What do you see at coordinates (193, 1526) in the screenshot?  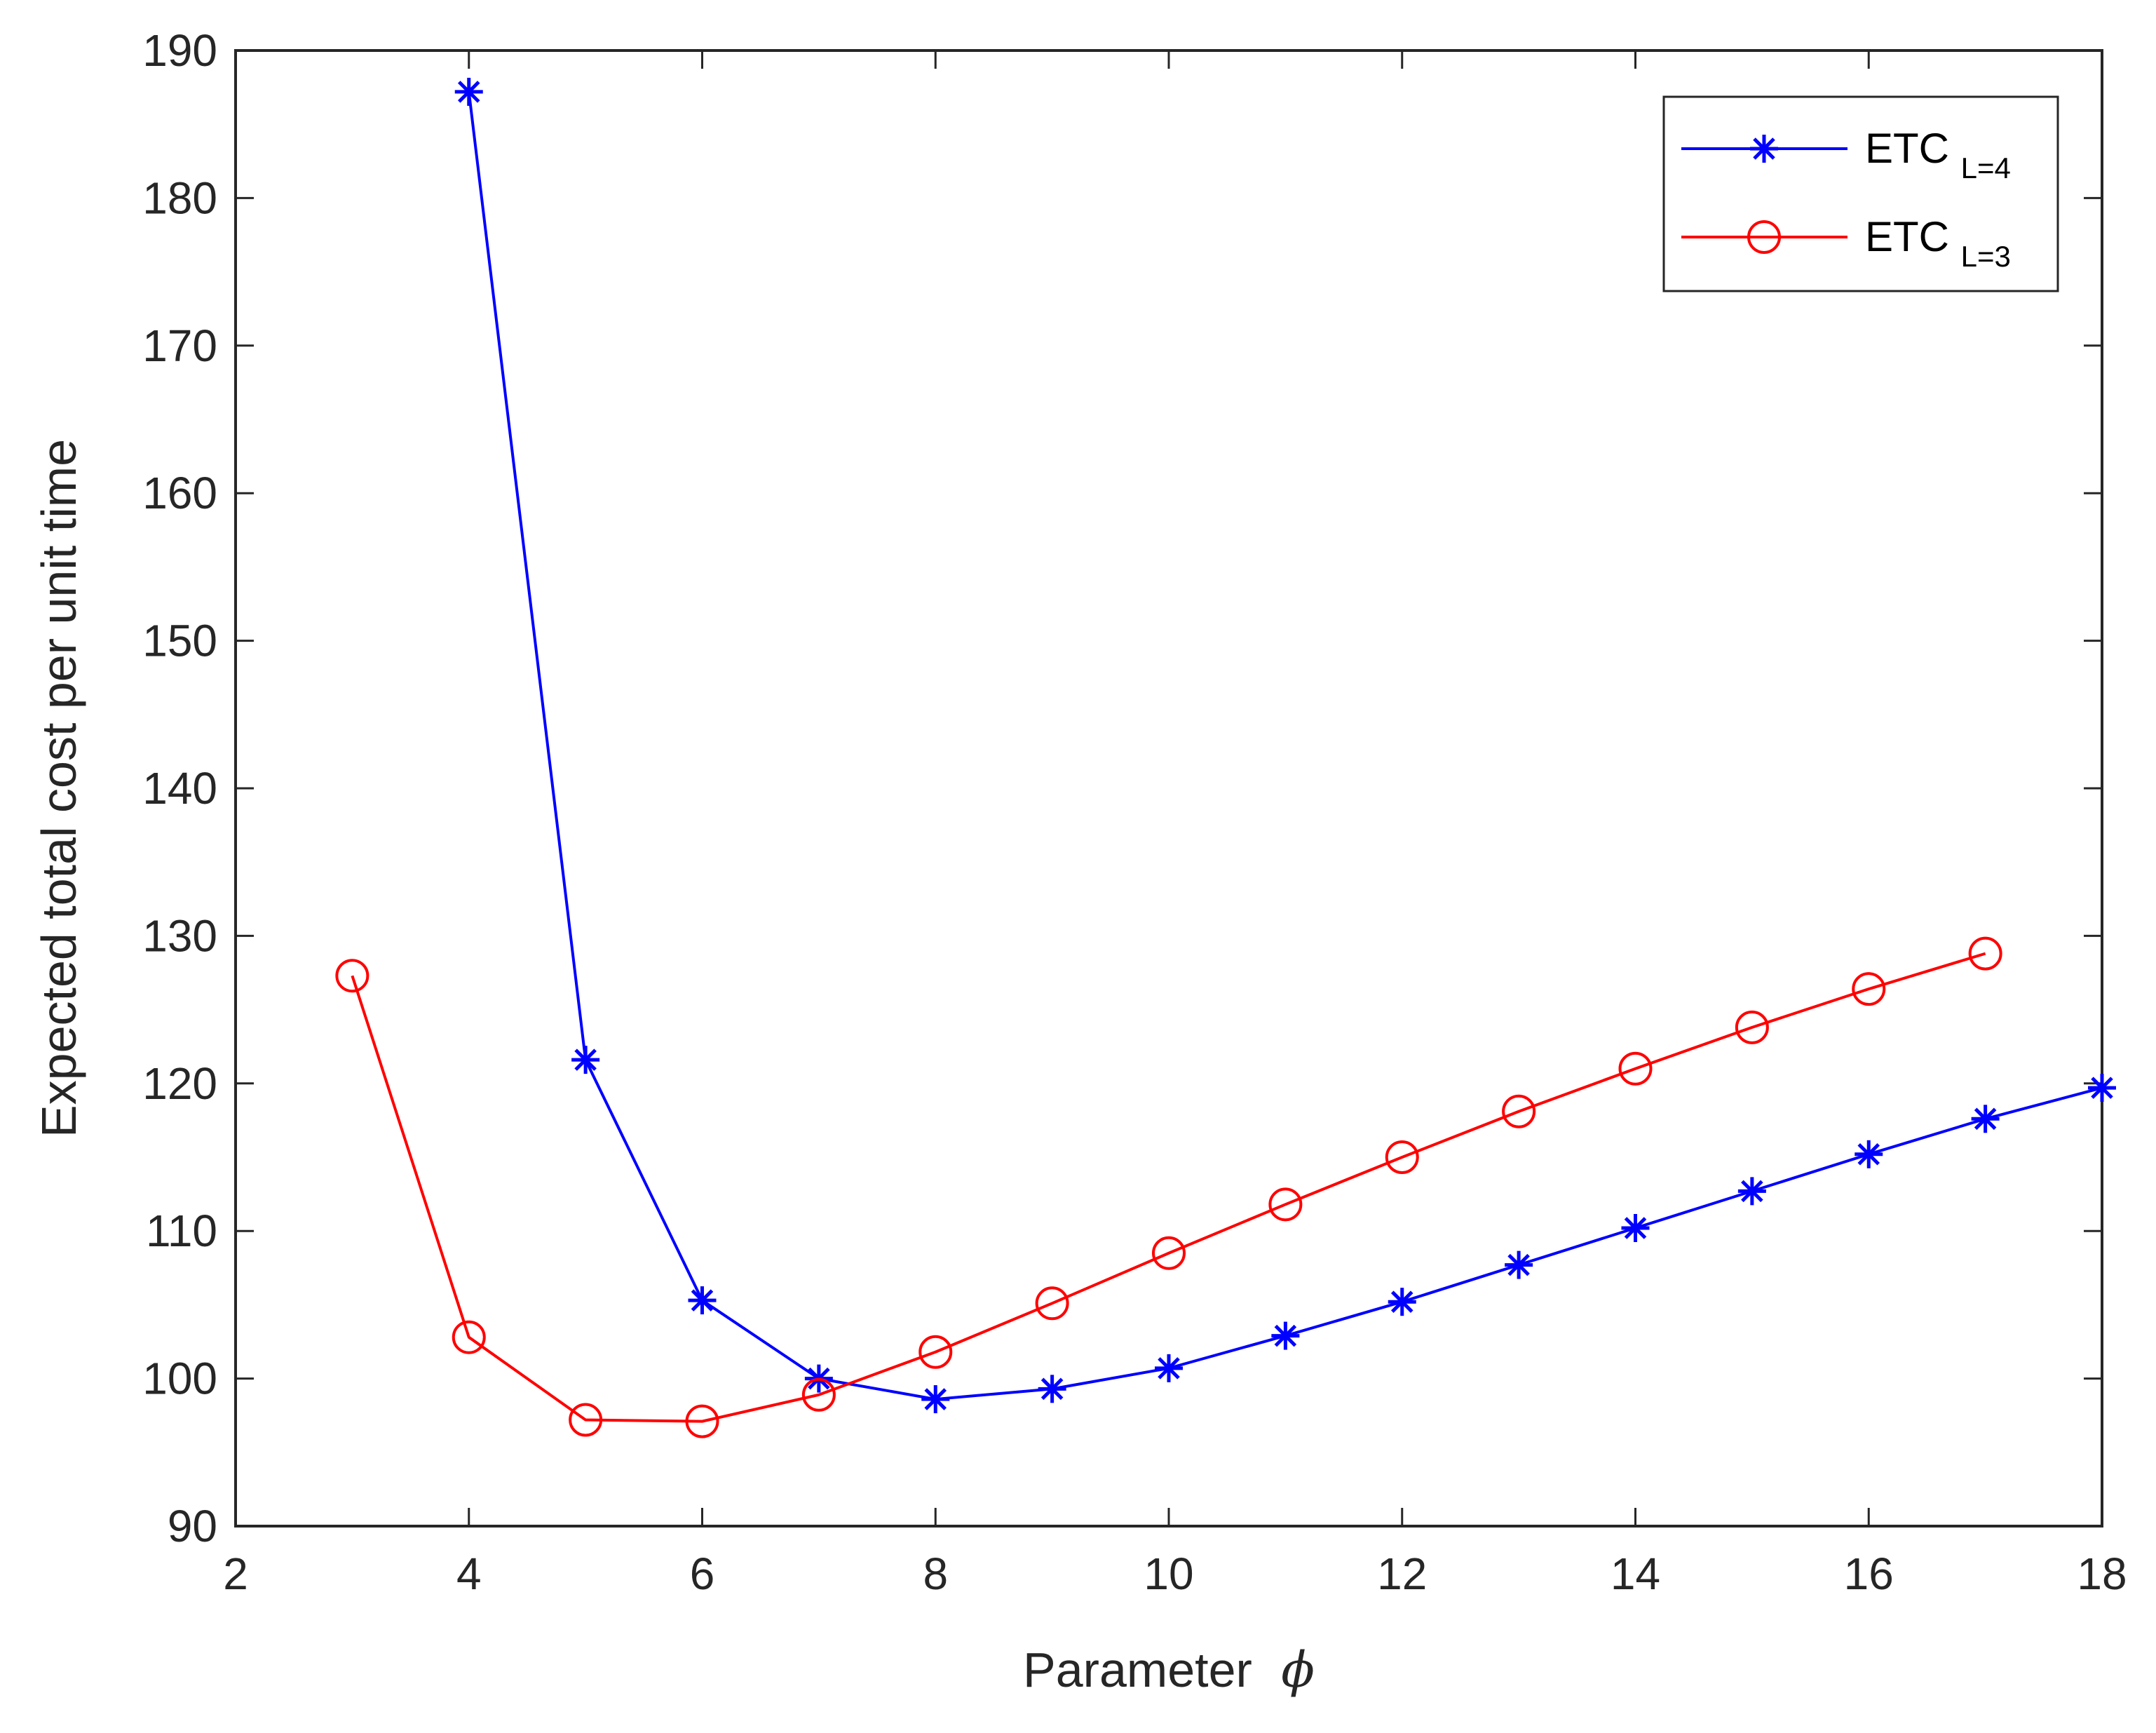 I see `y-tick-label: 90` at bounding box center [193, 1526].